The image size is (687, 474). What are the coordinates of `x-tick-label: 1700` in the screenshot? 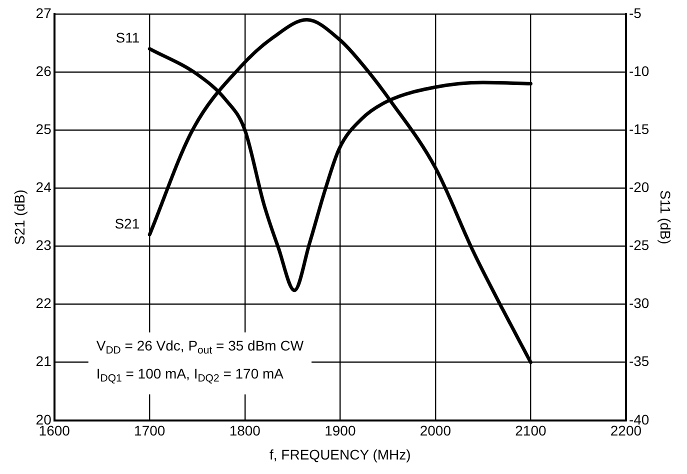 It's located at (150, 430).